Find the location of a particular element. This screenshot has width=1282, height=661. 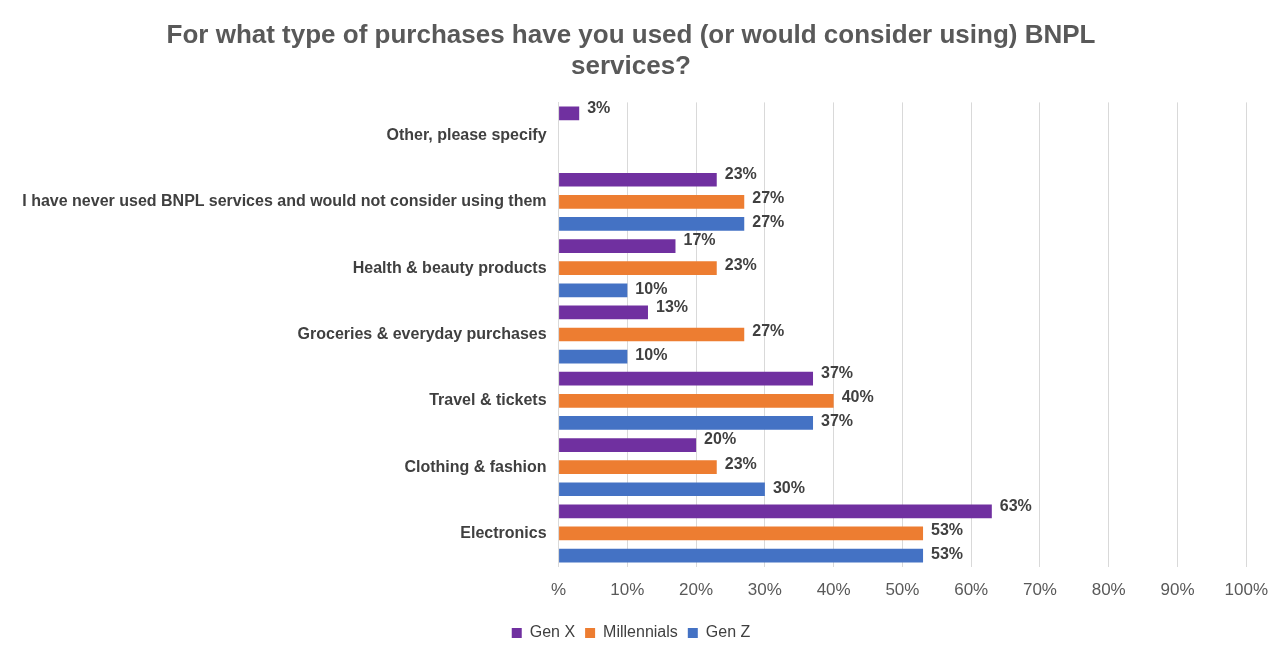

data-label: 3% is located at coordinates (599, 107).